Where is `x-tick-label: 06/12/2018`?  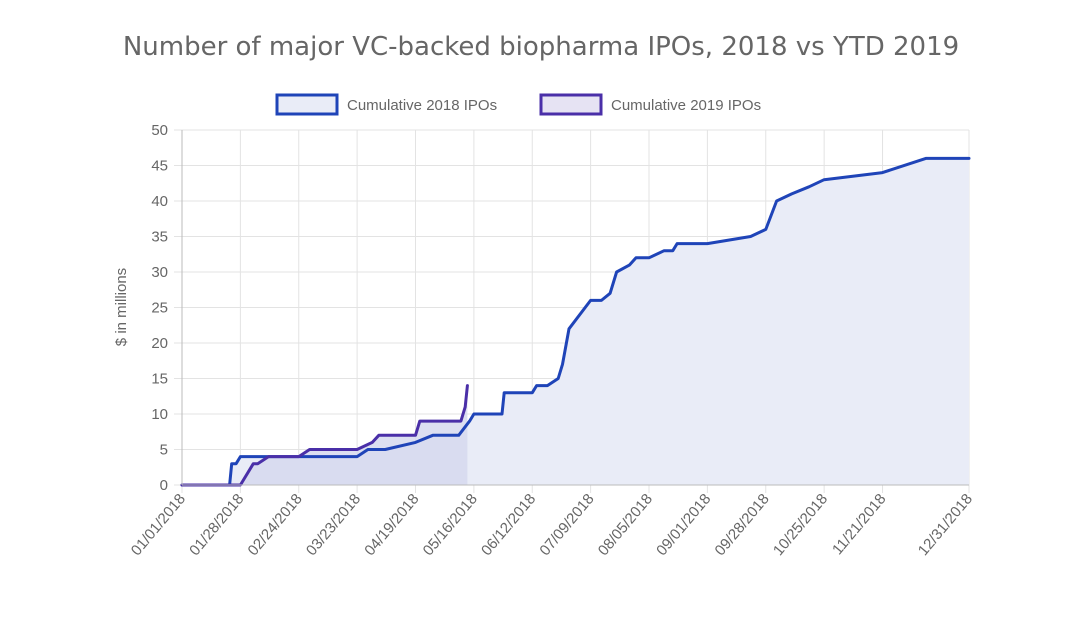 x-tick-label: 06/12/2018 is located at coordinates (508, 525).